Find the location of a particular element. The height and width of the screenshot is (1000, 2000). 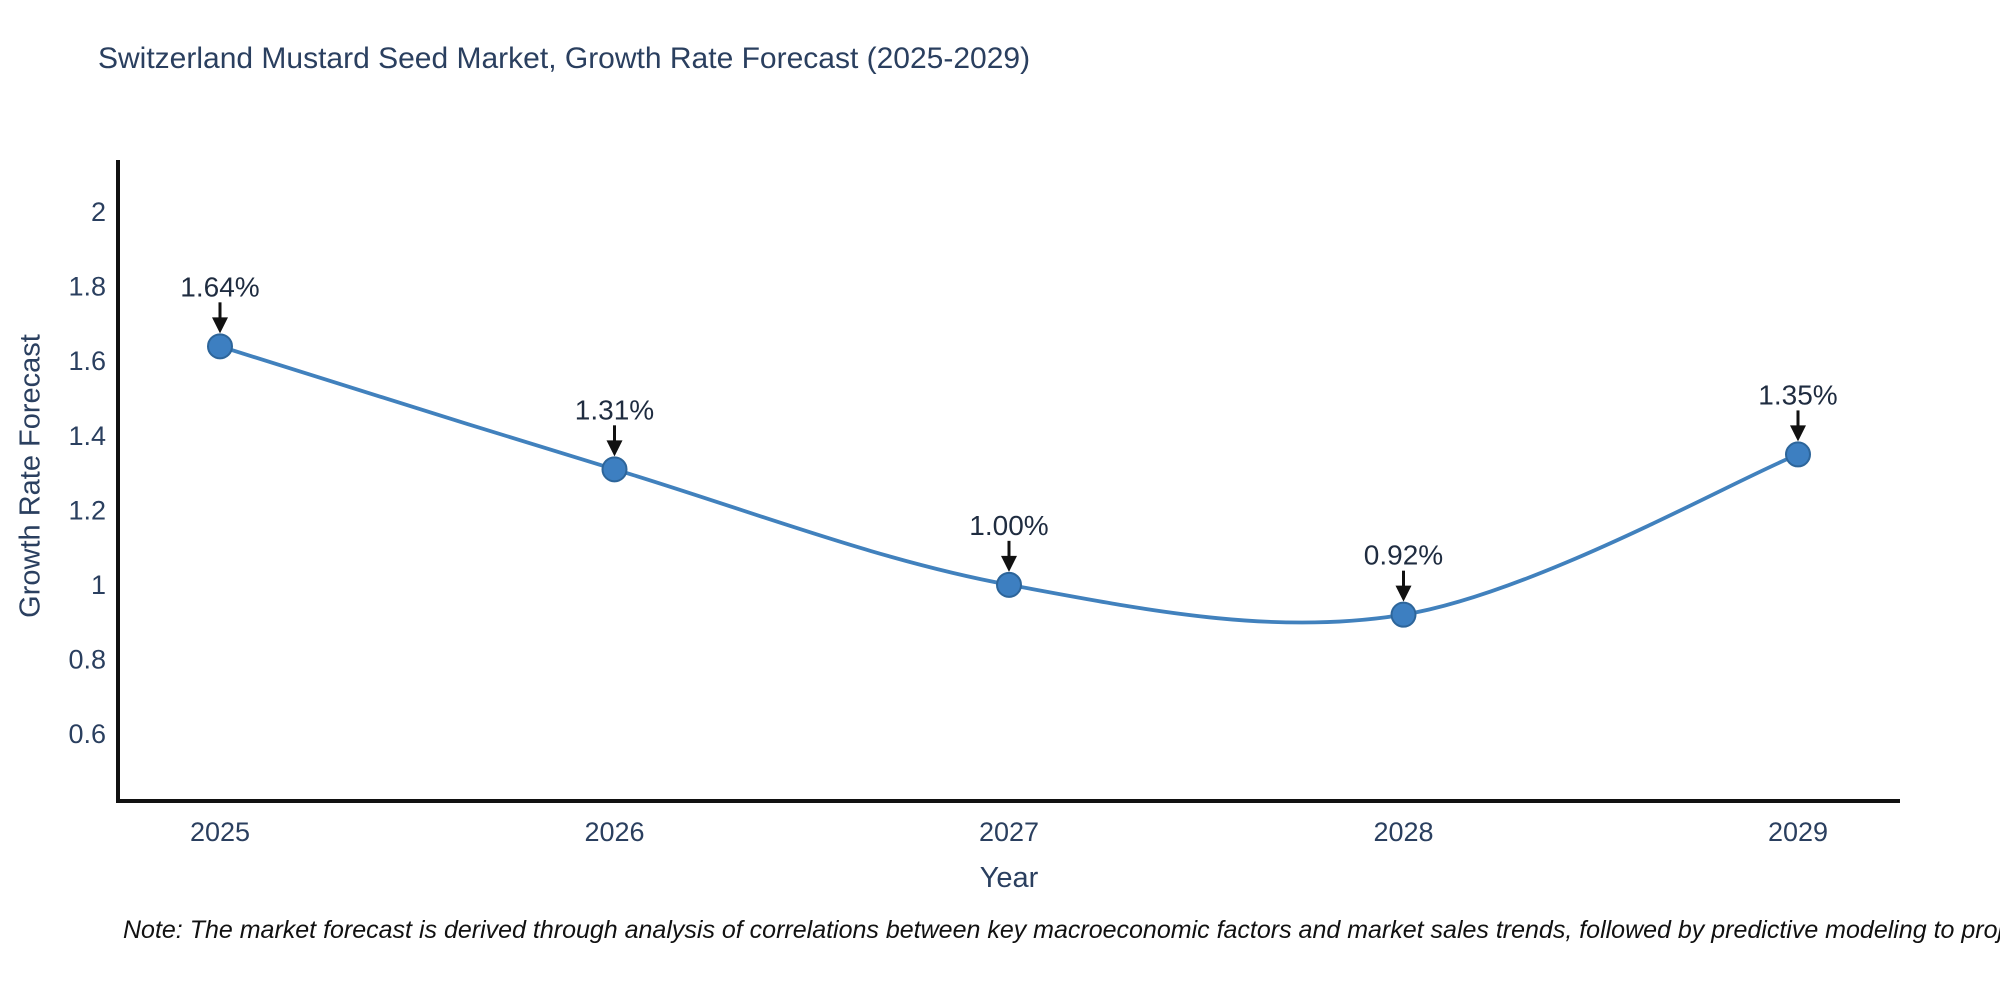

data-point-label: 1.64% is located at coordinates (219, 286).